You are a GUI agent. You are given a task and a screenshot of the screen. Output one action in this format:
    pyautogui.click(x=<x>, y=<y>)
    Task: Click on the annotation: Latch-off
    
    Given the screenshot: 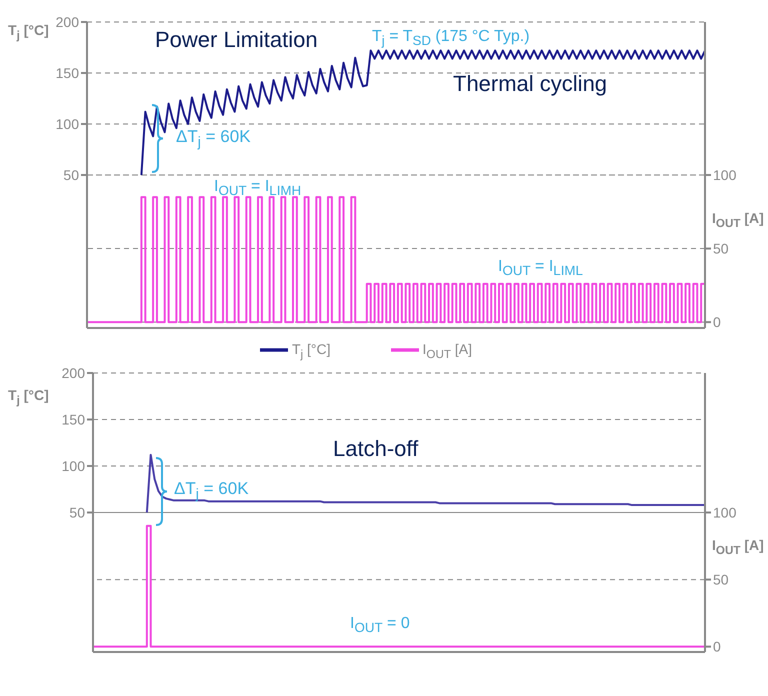 What is the action you would take?
    pyautogui.click(x=375, y=449)
    